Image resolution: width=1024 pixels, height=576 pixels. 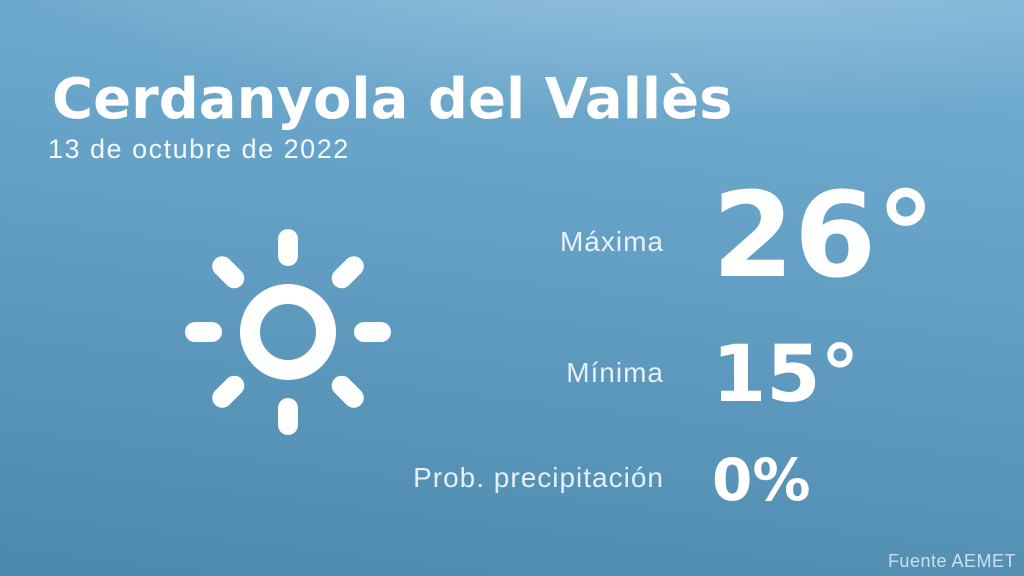 I want to click on sun-icon, so click(x=288, y=332).